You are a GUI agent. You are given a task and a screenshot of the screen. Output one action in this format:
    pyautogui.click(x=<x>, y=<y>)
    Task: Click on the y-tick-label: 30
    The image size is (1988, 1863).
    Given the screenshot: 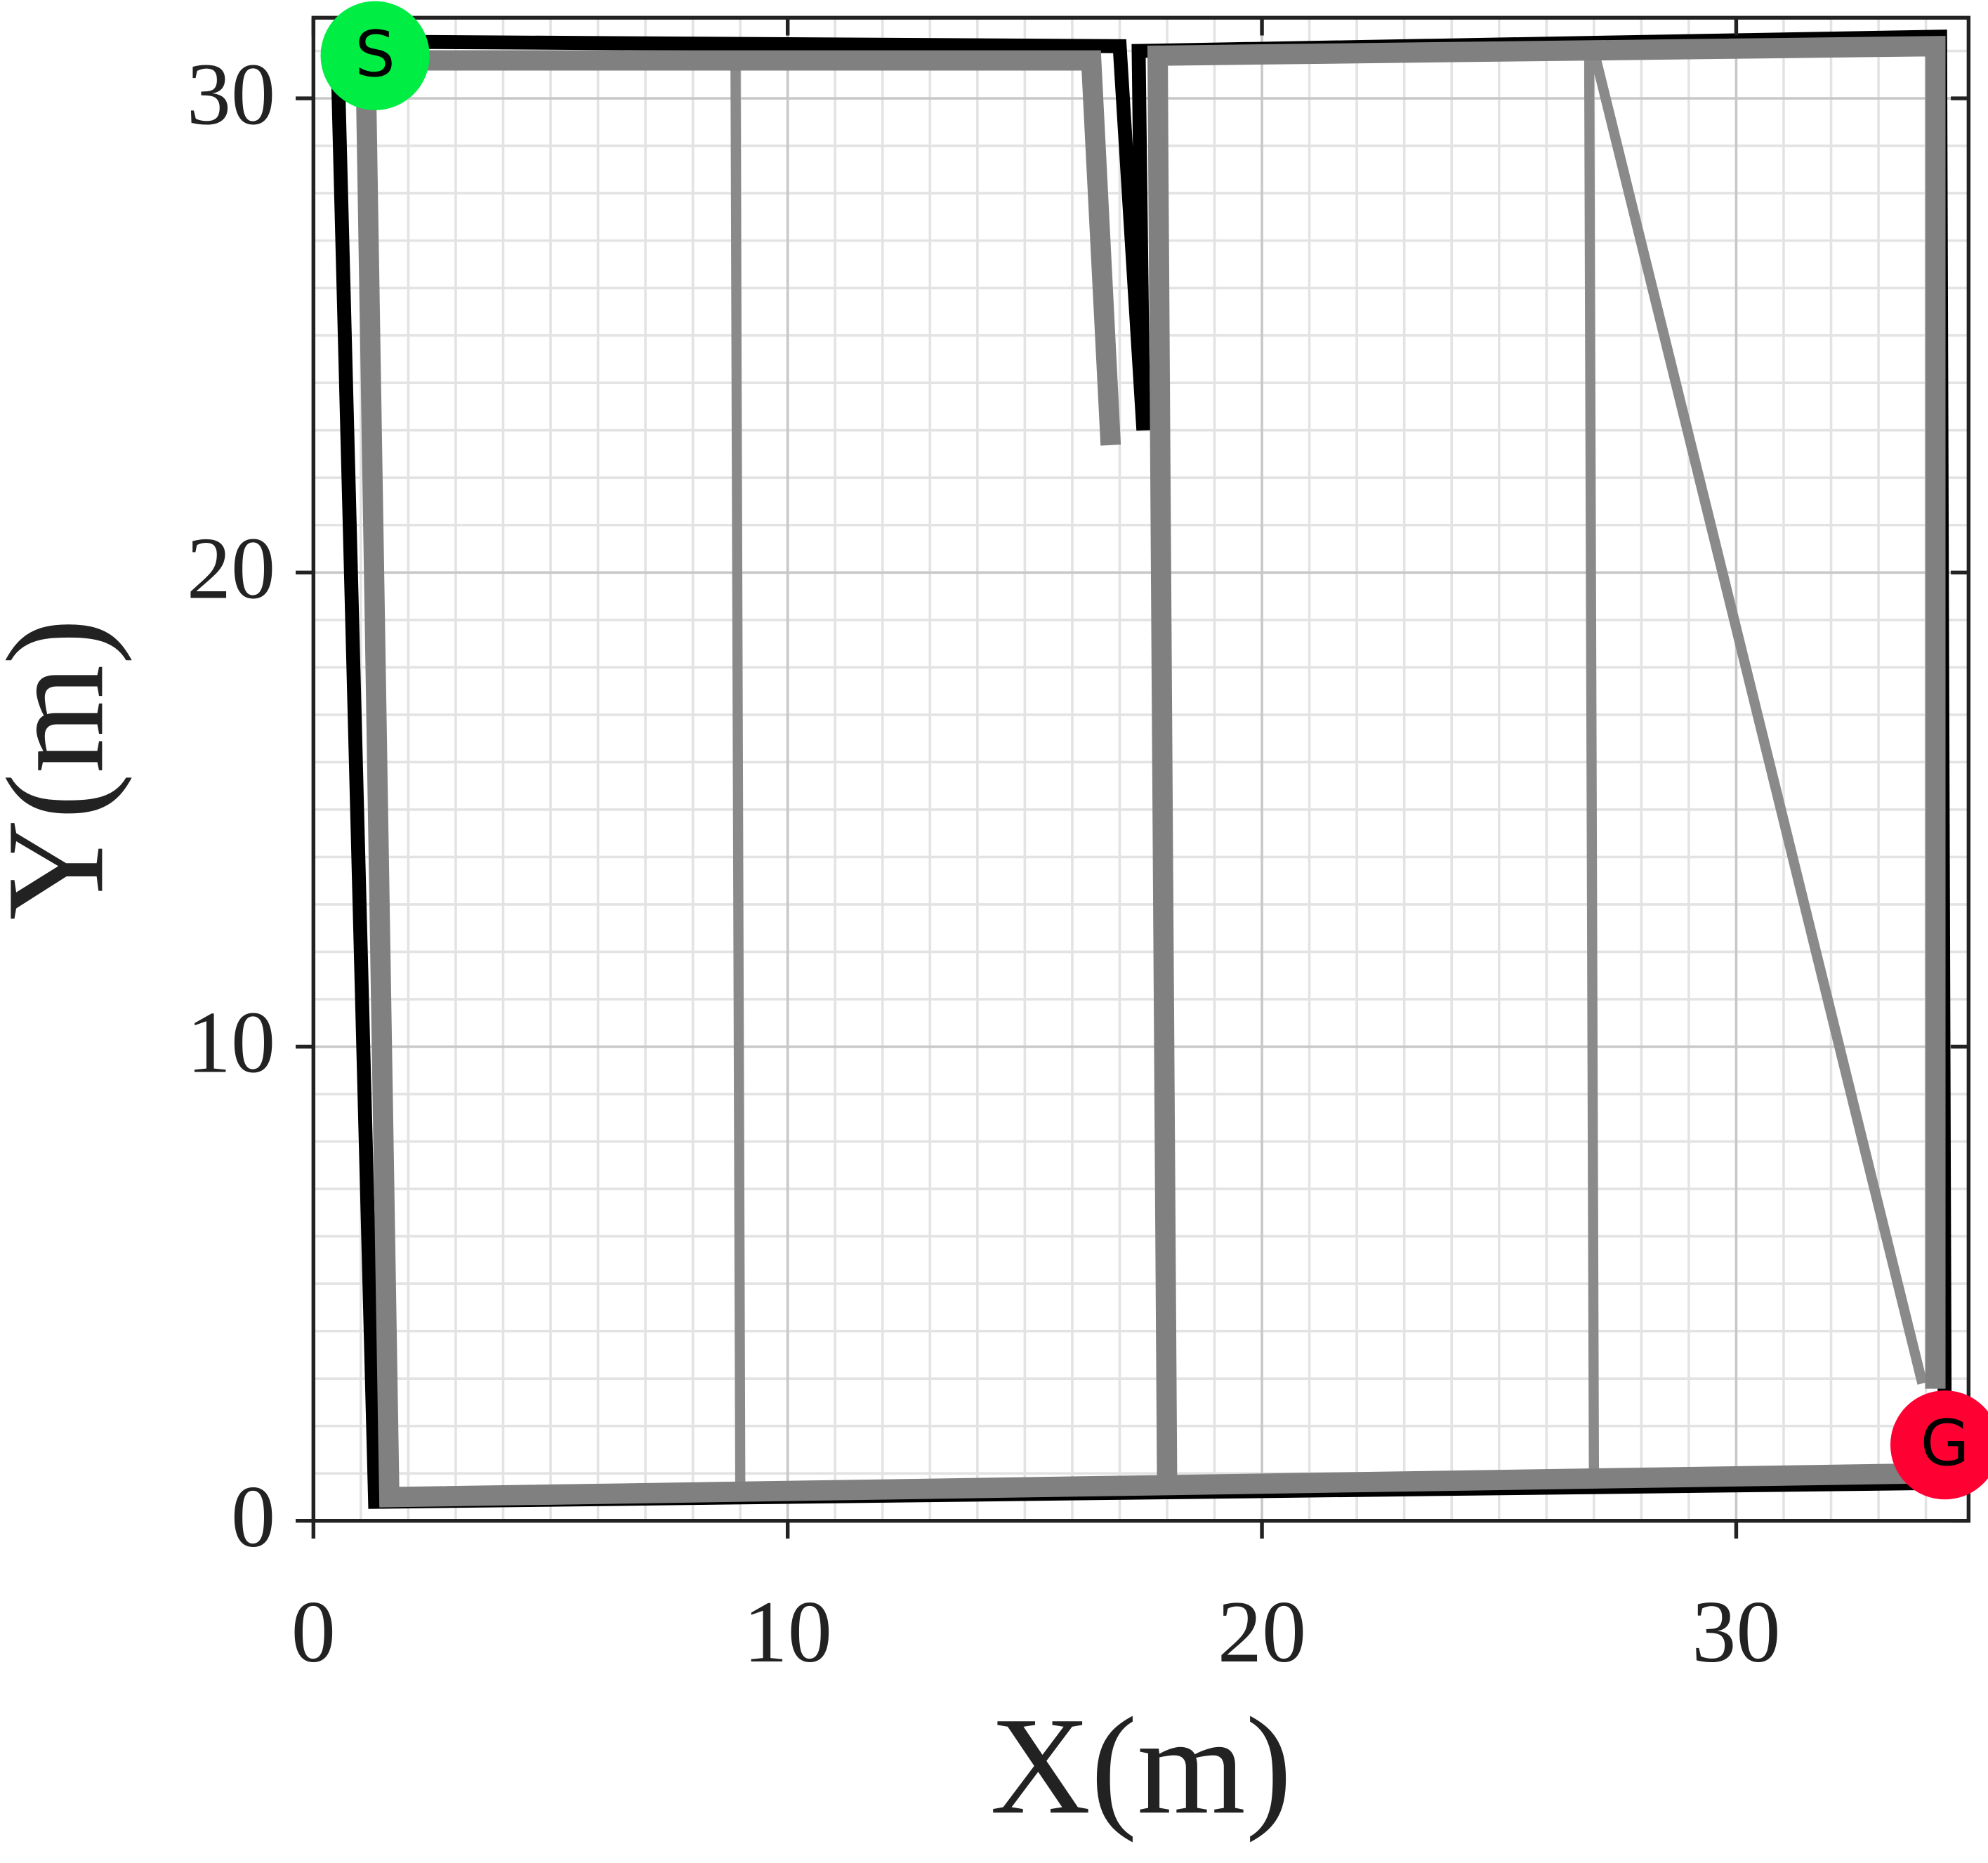 What is the action you would take?
    pyautogui.click(x=231, y=94)
    